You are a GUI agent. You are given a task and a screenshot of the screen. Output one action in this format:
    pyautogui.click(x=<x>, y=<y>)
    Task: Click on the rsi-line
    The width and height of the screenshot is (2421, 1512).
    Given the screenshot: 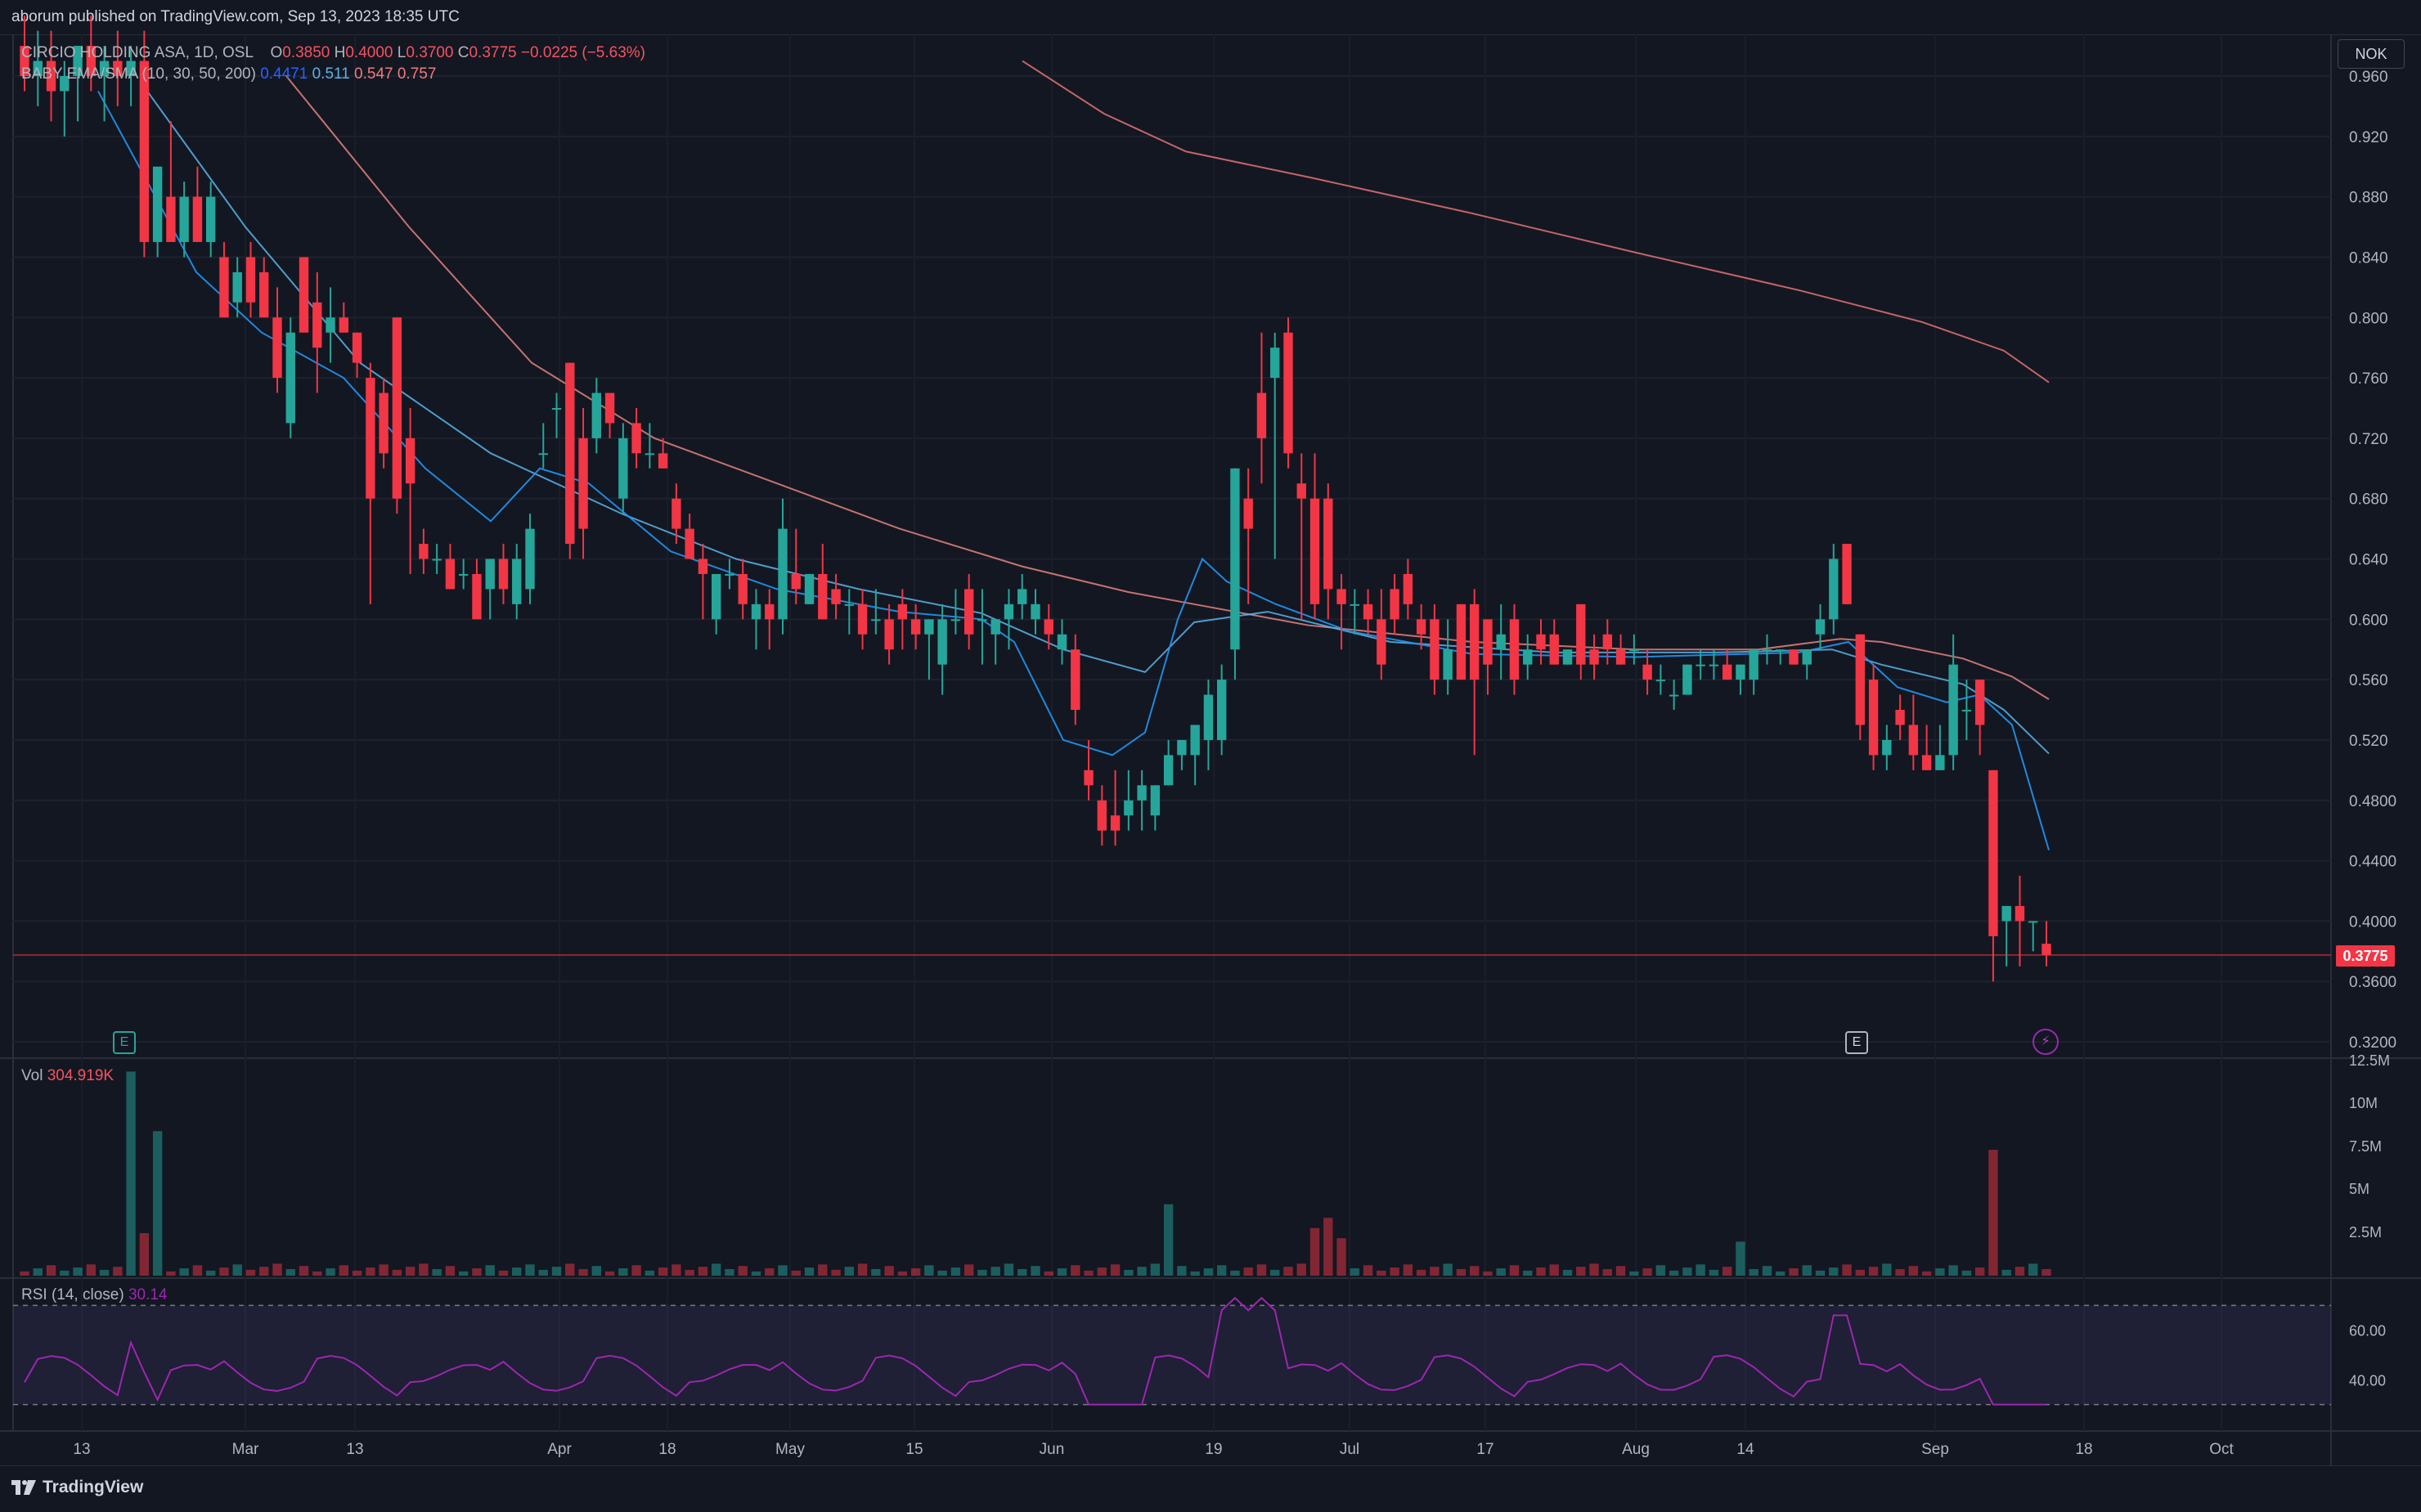 What is the action you would take?
    pyautogui.click(x=1035, y=1351)
    